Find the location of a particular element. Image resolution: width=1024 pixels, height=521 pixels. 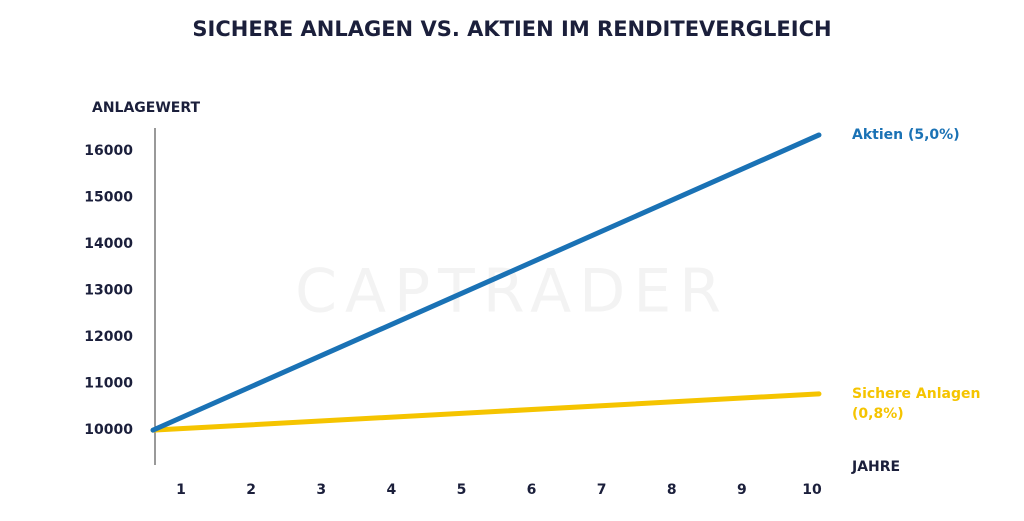

x-tick-label: 1 is located at coordinates (181, 490).